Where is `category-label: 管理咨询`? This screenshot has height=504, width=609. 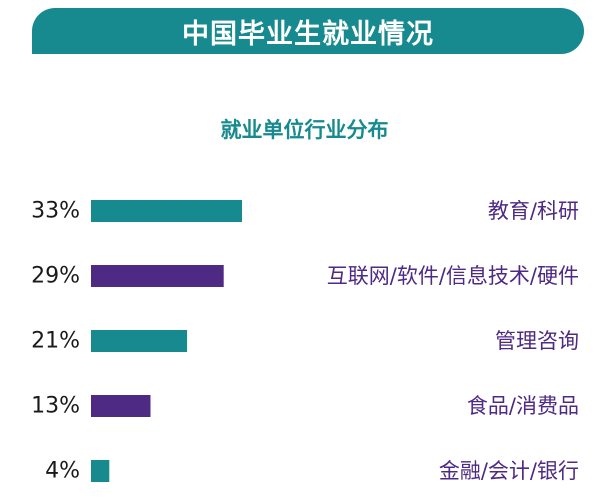
category-label: 管理咨询 is located at coordinates (537, 341).